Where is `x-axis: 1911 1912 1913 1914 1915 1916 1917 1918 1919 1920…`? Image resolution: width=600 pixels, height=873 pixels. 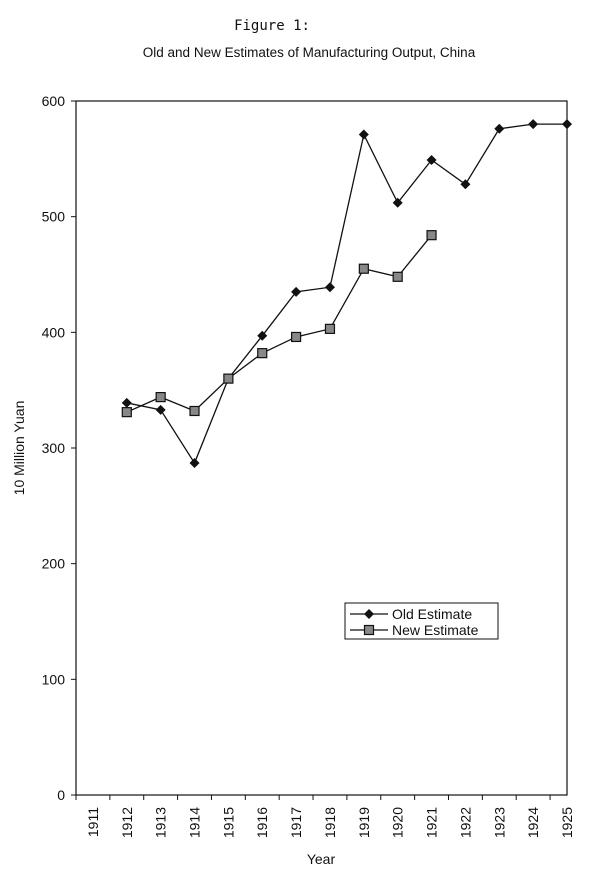
x-axis: 1911 1912 1913 1914 1915 1916 1917 1918 1919 1920… is located at coordinates (325, 816).